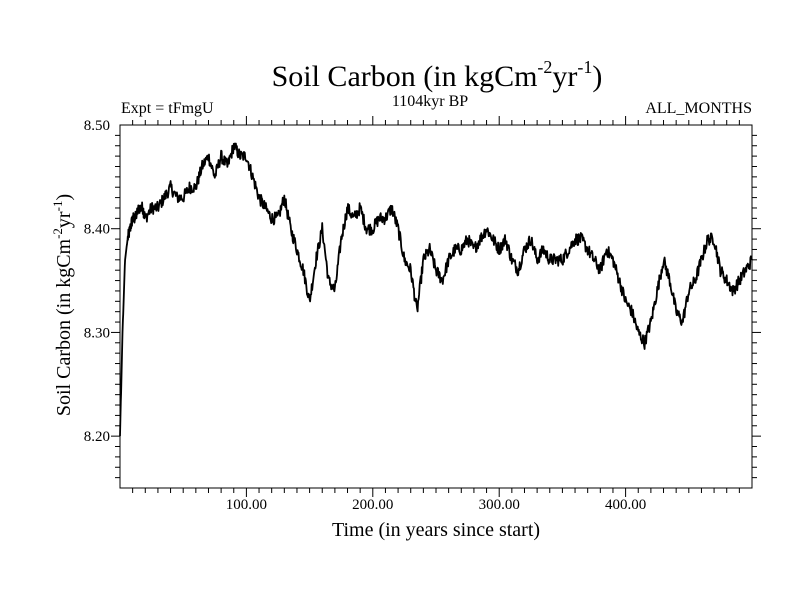 The height and width of the screenshot is (600, 800). What do you see at coordinates (436, 505) in the screenshot?
I see `x-axis-tick-labels: 100.00 200.00 300.00 400.00` at bounding box center [436, 505].